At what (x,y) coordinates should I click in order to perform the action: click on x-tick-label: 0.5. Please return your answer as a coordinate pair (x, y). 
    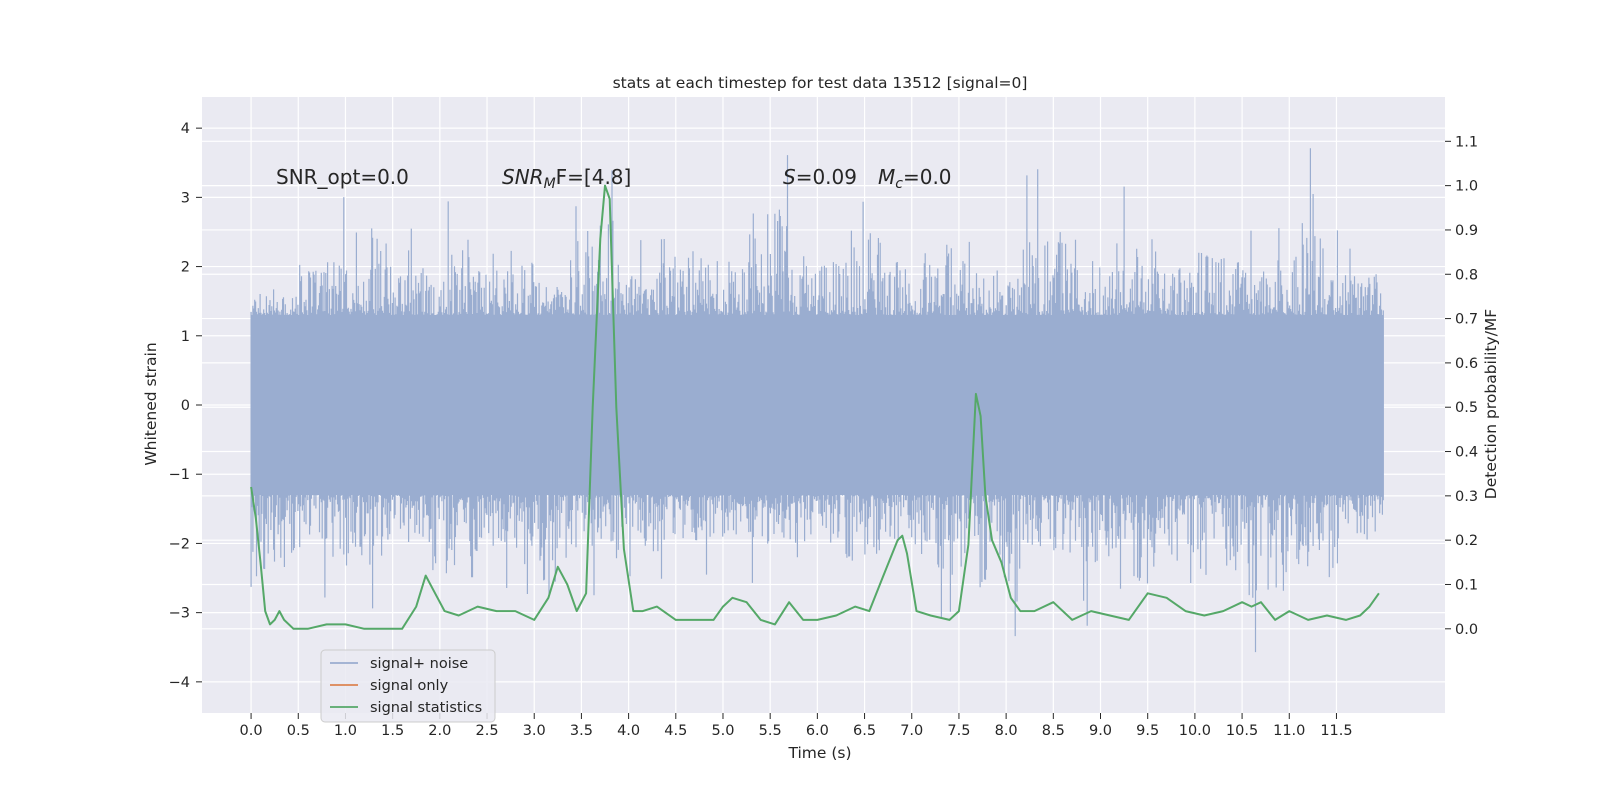
    Looking at the image, I should click on (298, 731).